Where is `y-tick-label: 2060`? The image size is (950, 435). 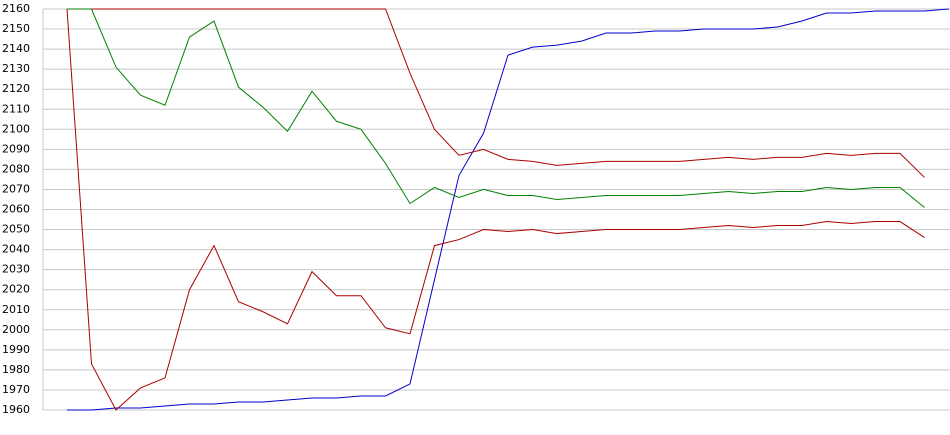 y-tick-label: 2060 is located at coordinates (16, 209).